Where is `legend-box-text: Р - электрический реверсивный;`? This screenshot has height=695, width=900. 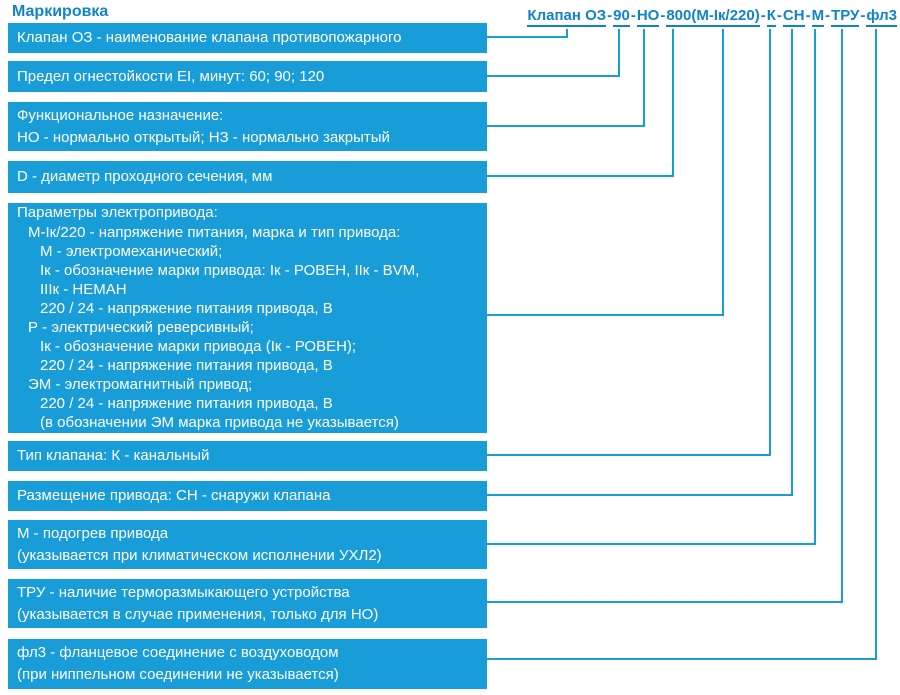
legend-box-text: Р - электрический реверсивный; is located at coordinates (141, 327).